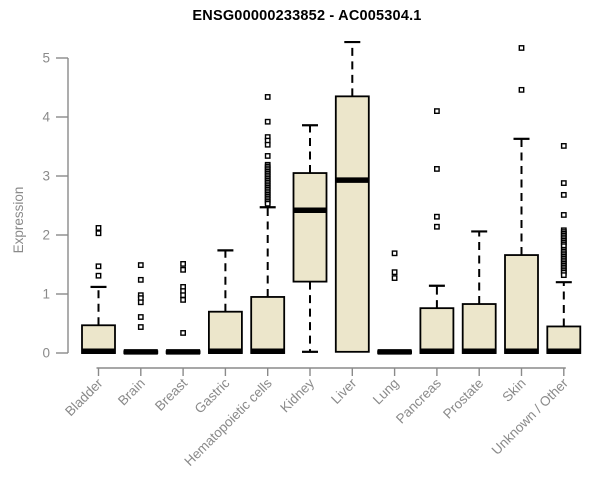  I want to click on box-group-bladder, so click(98, 289).